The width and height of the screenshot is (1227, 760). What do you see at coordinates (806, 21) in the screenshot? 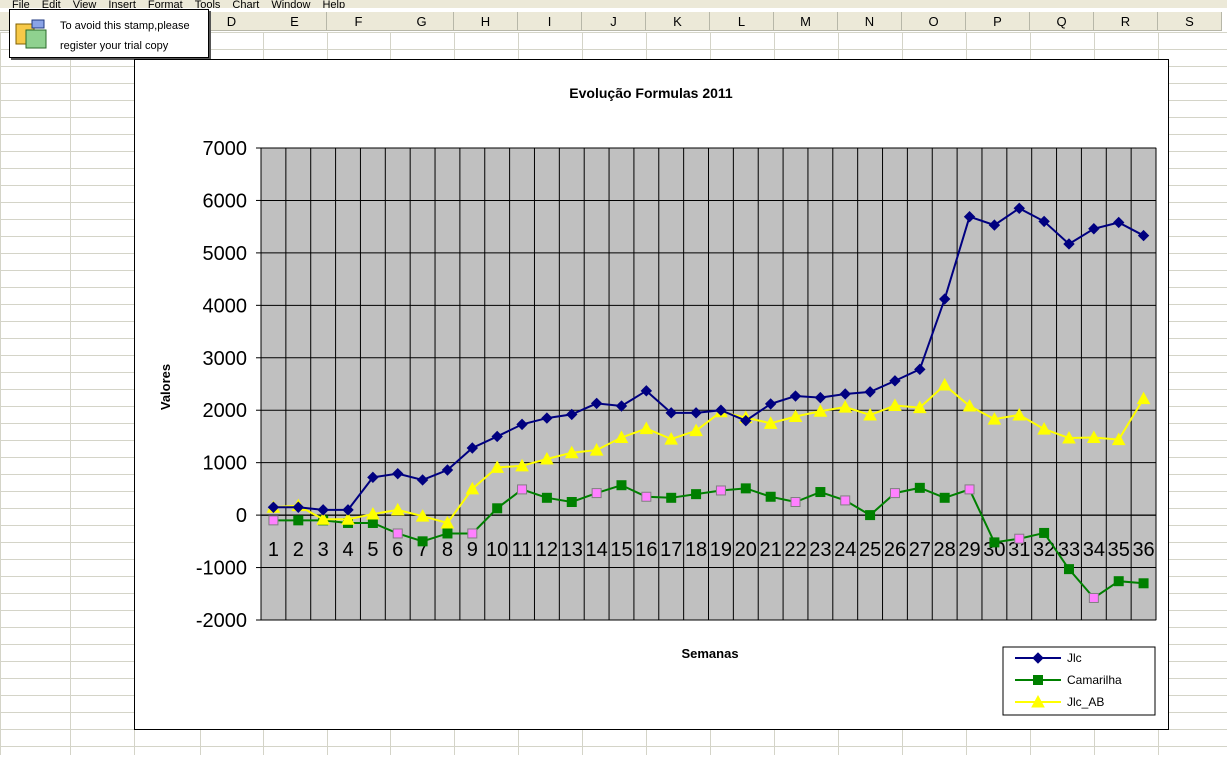
I see `column-header: M` at bounding box center [806, 21].